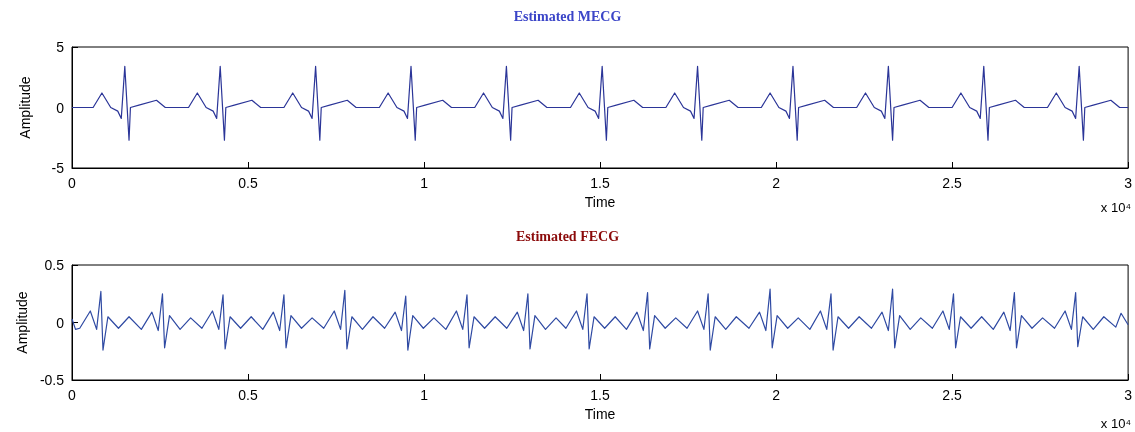  What do you see at coordinates (58, 168) in the screenshot?
I see `y-tick-label: -5` at bounding box center [58, 168].